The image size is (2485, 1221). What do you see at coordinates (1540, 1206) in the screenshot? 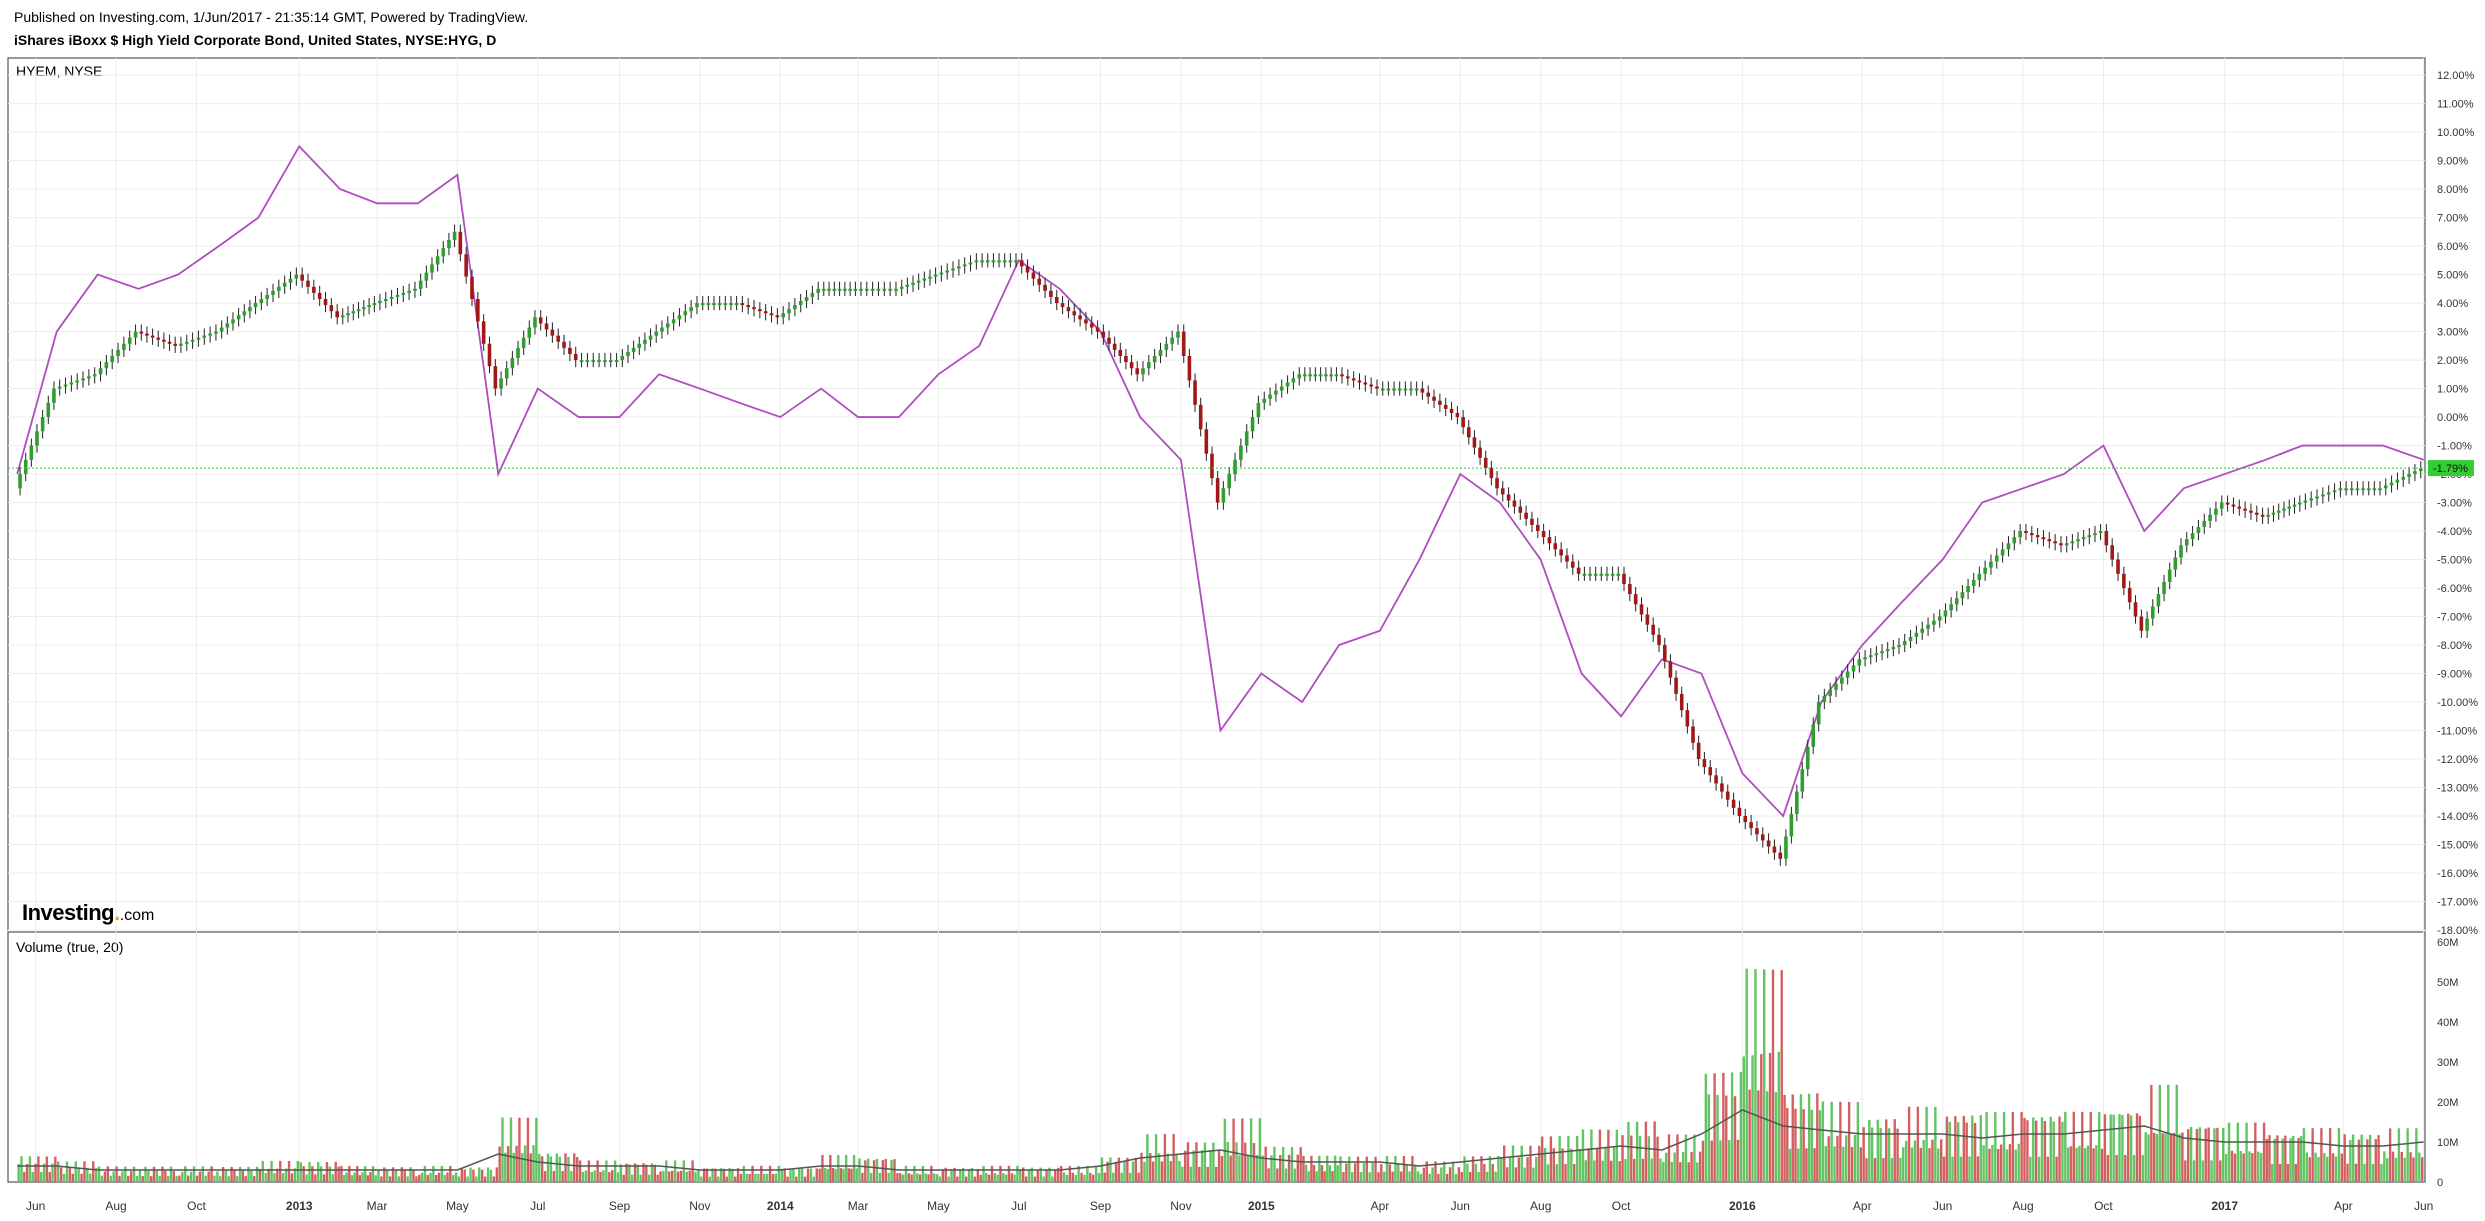
I see `x-tick-label: Aug` at bounding box center [1540, 1206].